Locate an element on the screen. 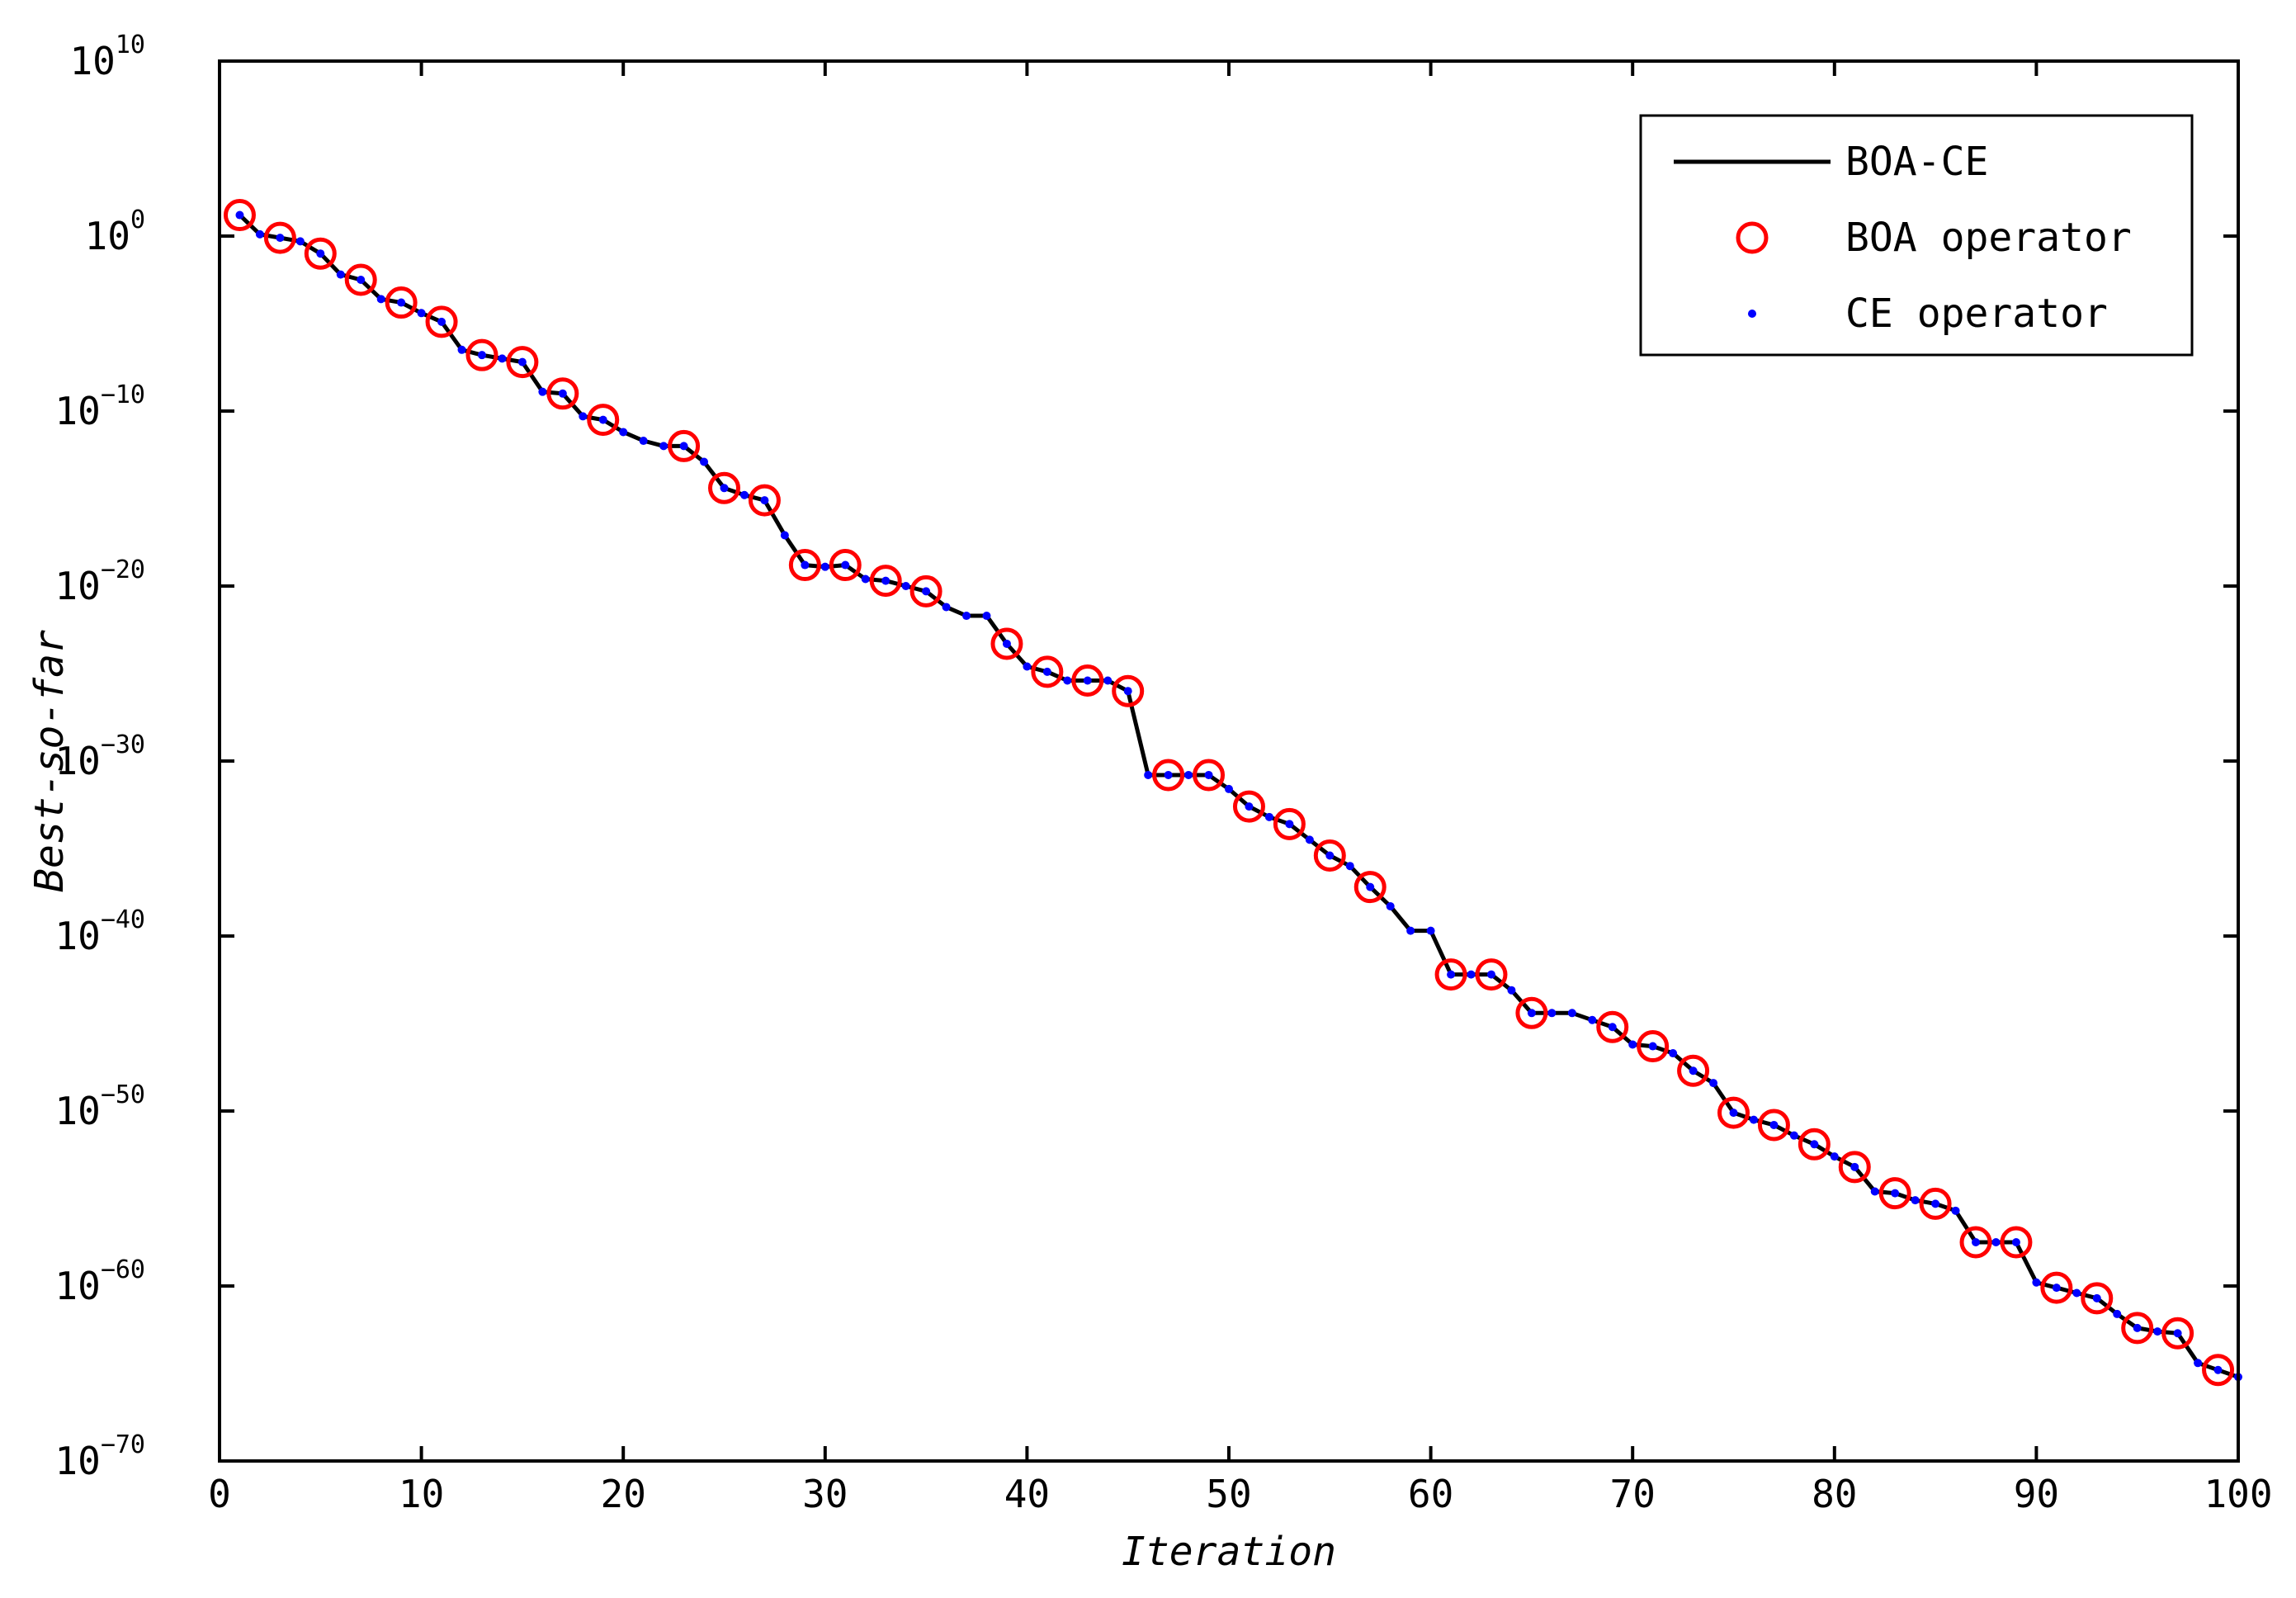 The image size is (2296, 1598). legend-dot-swatch is located at coordinates (1752, 314).